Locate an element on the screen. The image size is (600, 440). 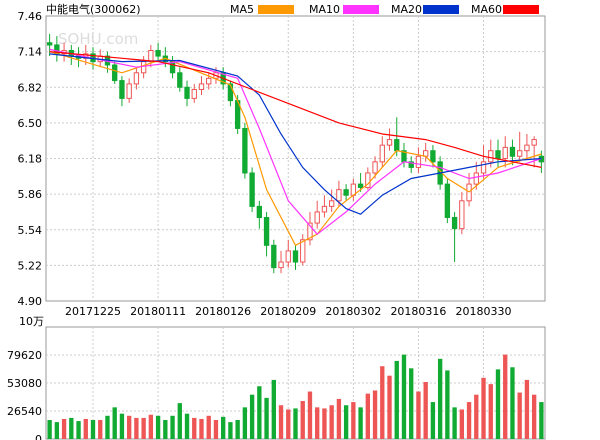
price-tick-label: 6.50 is located at coordinates (30, 123).